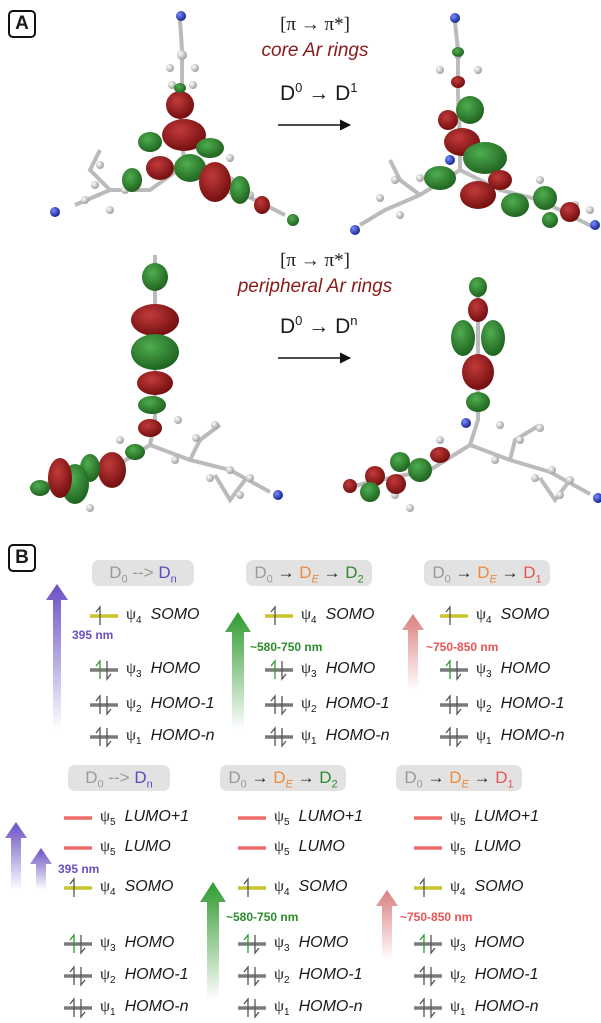 The width and height of the screenshot is (601, 1023). Describe the element at coordinates (387, 925) in the screenshot. I see `excitation-arrow-750-850-bottom` at that location.